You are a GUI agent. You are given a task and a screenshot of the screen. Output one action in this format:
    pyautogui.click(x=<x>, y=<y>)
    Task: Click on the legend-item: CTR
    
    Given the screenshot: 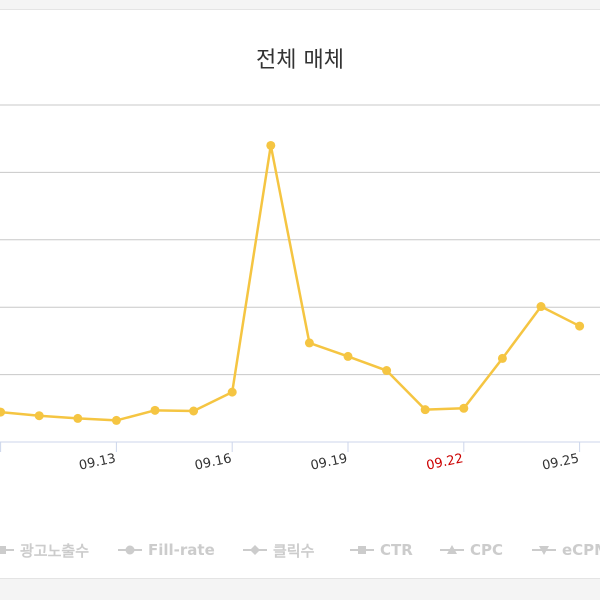 What is the action you would take?
    pyautogui.click(x=381, y=550)
    